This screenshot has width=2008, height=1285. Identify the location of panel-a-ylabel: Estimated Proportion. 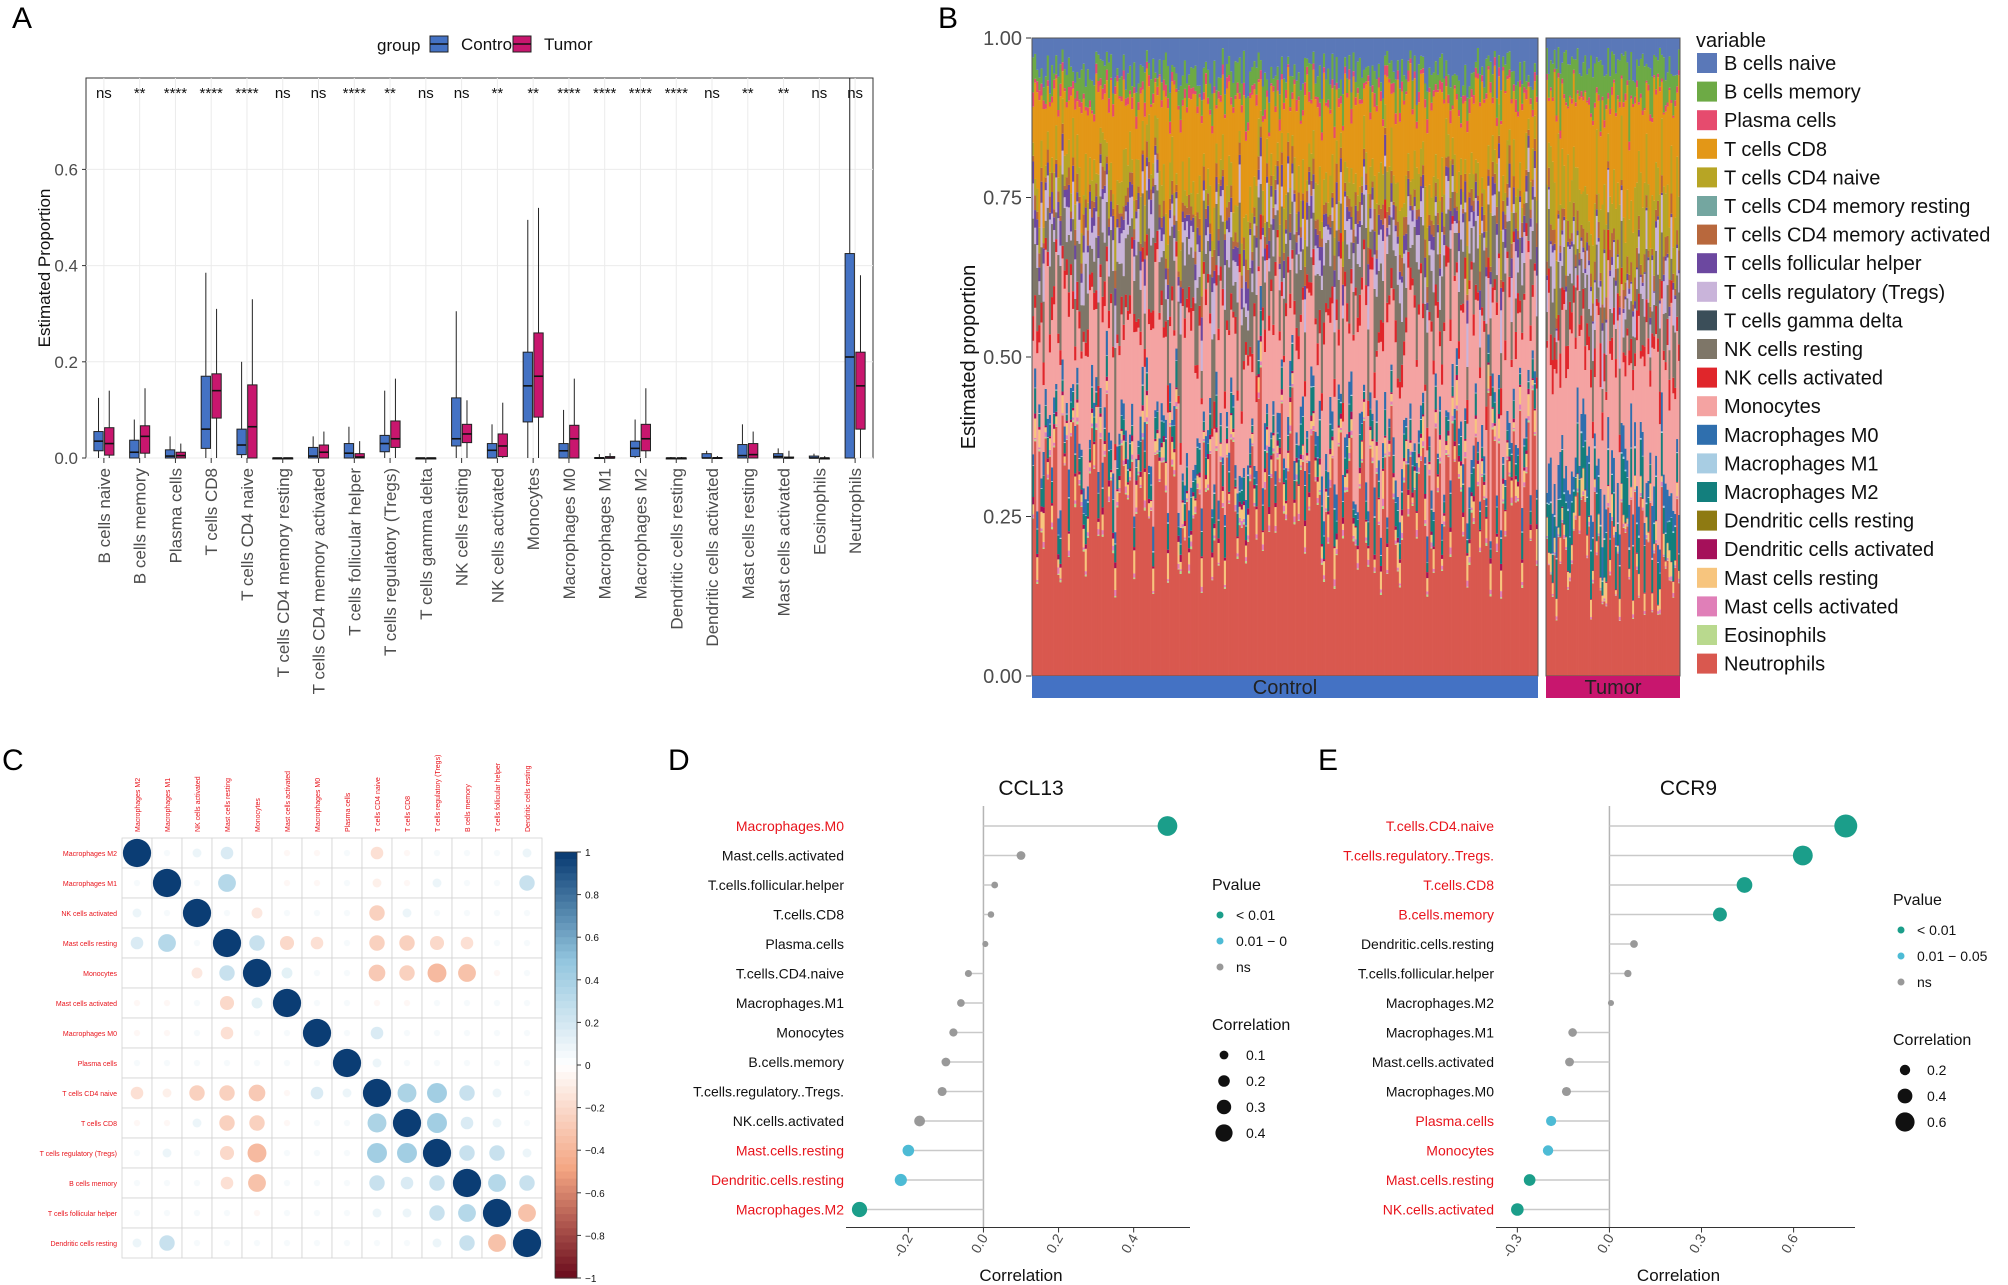
(44, 268).